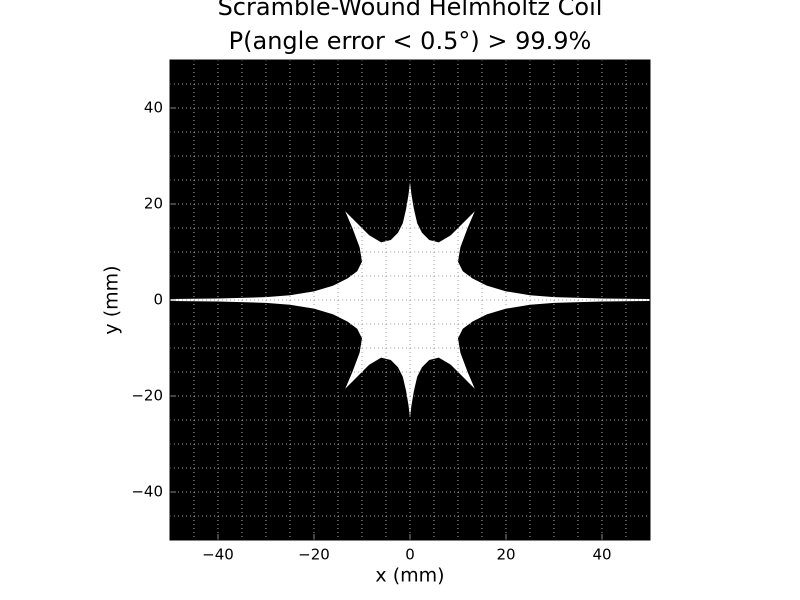 The width and height of the screenshot is (800, 600). I want to click on chart-title: Scramble-Wound Helmholtz Coil, so click(410, 10).